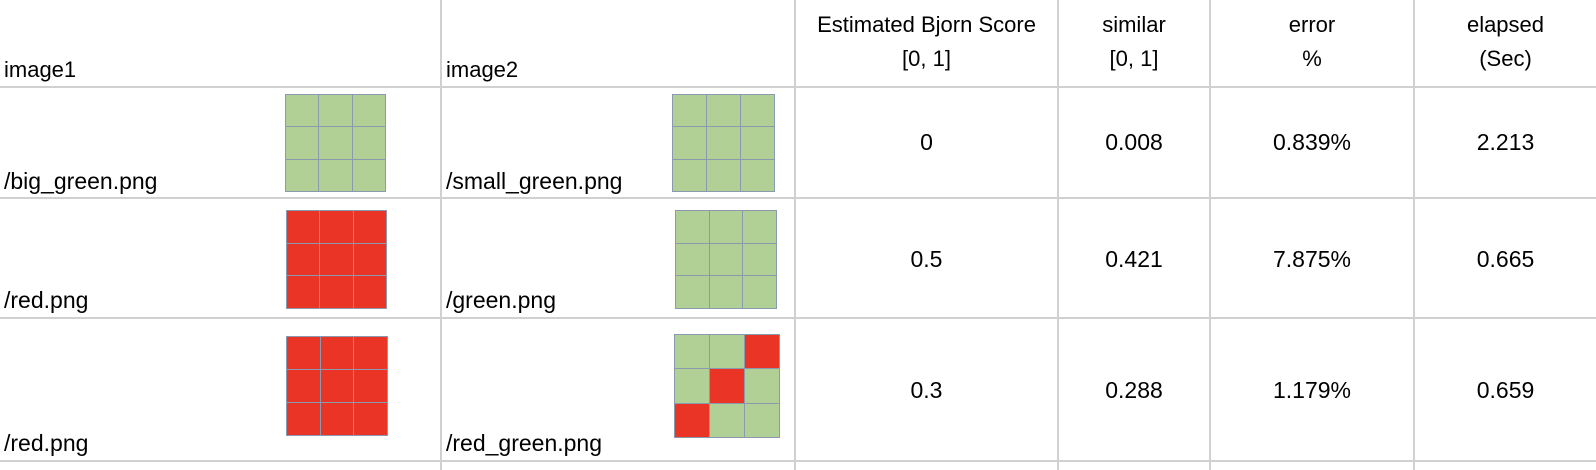 This screenshot has height=470, width=1596. I want to click on header-error-unit: %, so click(1312, 58).